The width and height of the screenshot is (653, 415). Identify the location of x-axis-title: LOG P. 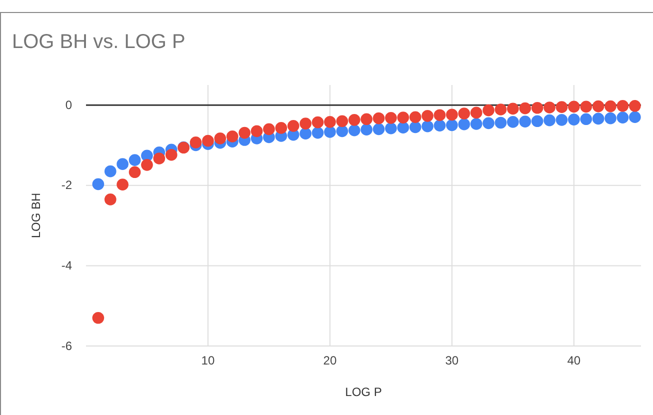
(363, 392).